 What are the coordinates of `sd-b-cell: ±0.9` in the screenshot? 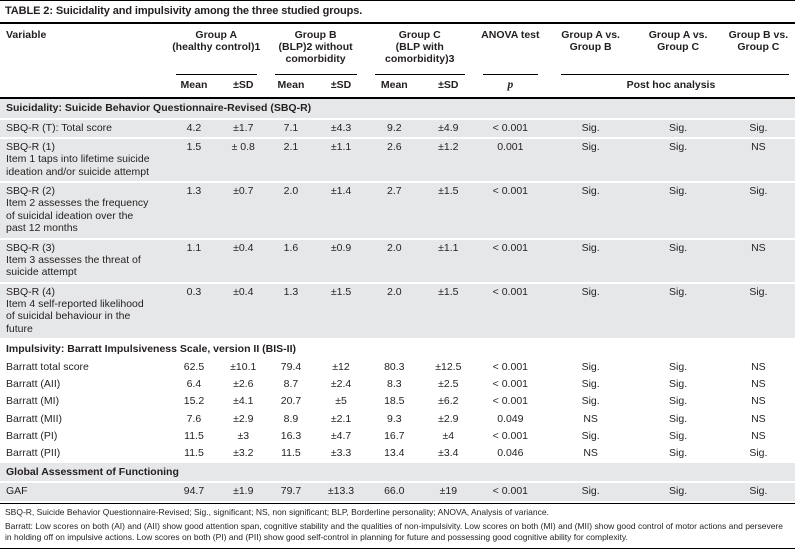 It's located at (341, 261).